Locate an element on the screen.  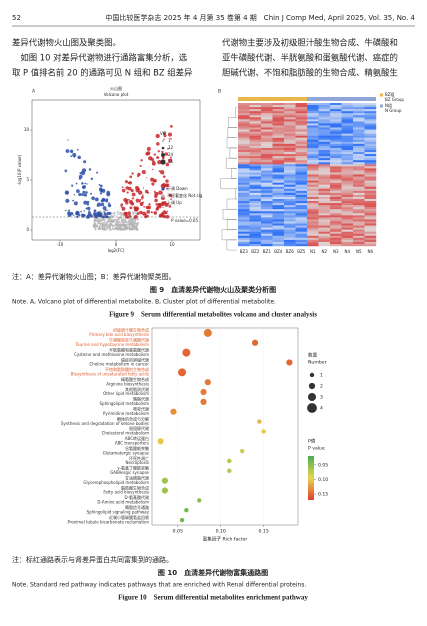
legend-size is located at coordinates (163, 148).